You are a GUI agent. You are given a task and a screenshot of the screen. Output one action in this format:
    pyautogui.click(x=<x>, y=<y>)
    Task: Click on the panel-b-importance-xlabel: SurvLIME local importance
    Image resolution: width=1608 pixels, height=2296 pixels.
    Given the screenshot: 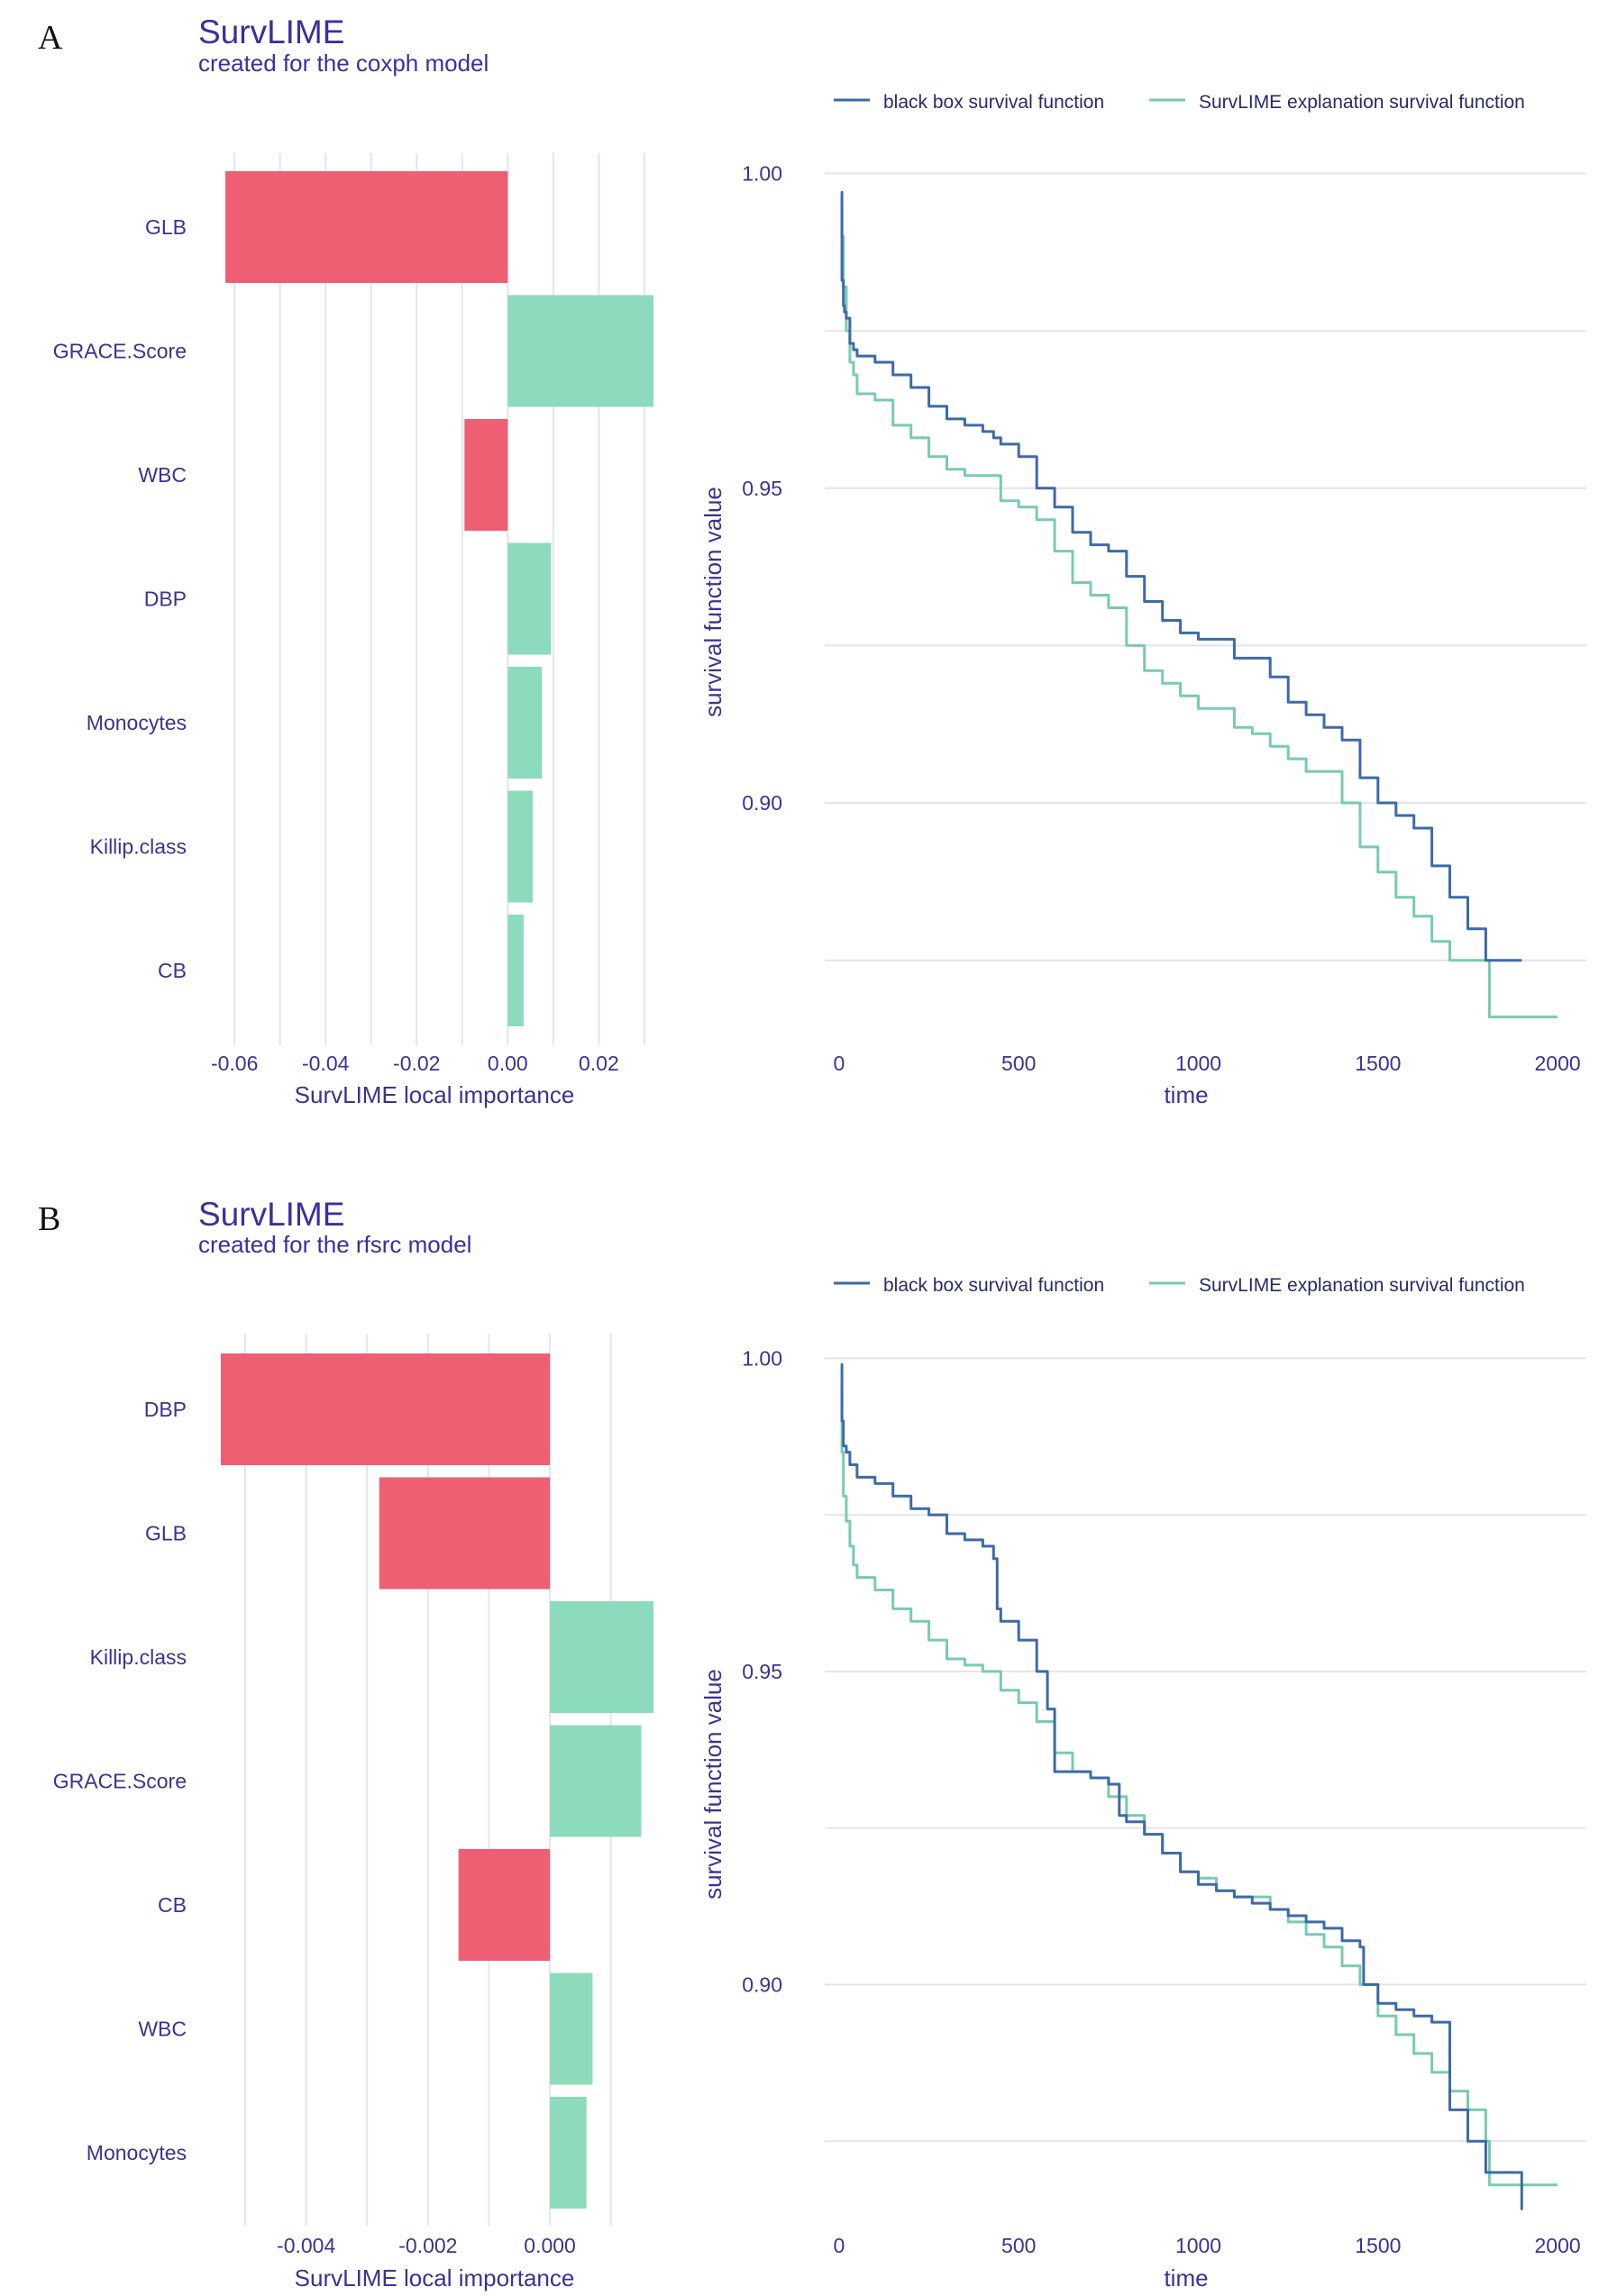 What is the action you would take?
    pyautogui.click(x=435, y=2278)
    